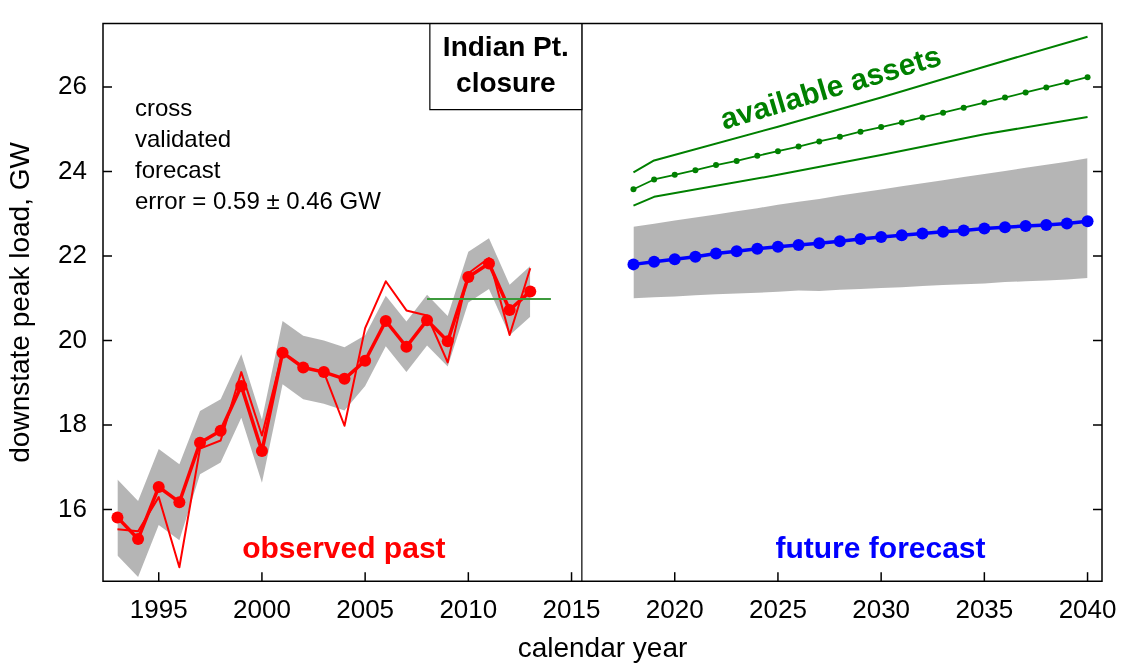  What do you see at coordinates (602, 647) in the screenshot?
I see `x-axis-title: calendar year` at bounding box center [602, 647].